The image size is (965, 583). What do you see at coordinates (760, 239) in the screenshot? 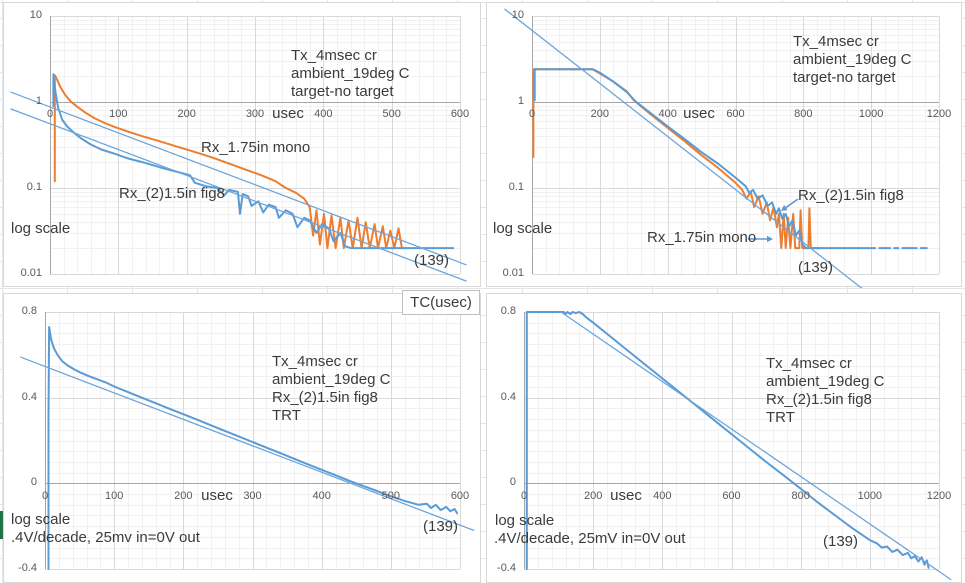
I see `arrow-to-mono` at bounding box center [760, 239].